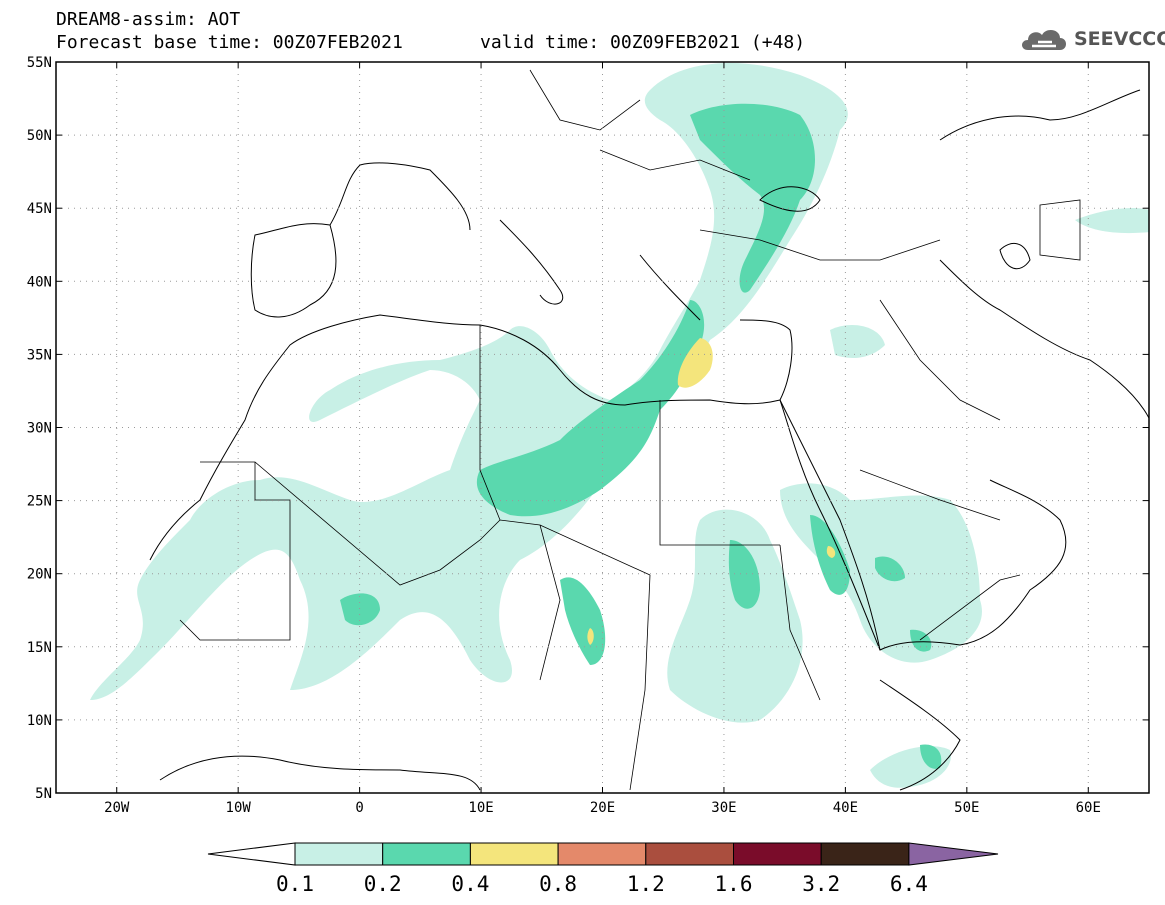  I want to click on valid-time: valid time: 00Z09FEB2021 (+48), so click(643, 42).